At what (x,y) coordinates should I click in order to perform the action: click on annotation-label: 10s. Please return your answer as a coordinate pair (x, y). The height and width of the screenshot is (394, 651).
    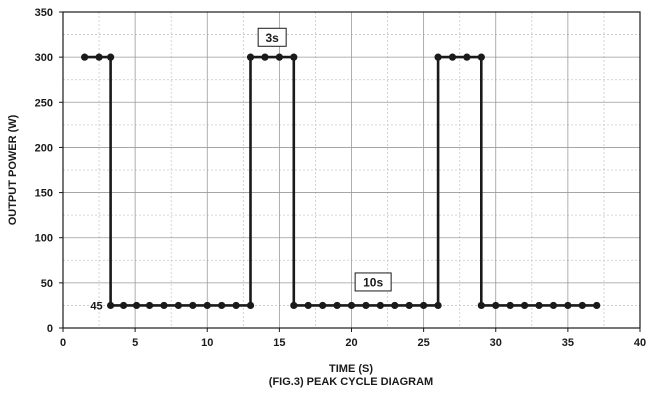
    Looking at the image, I should click on (373, 282).